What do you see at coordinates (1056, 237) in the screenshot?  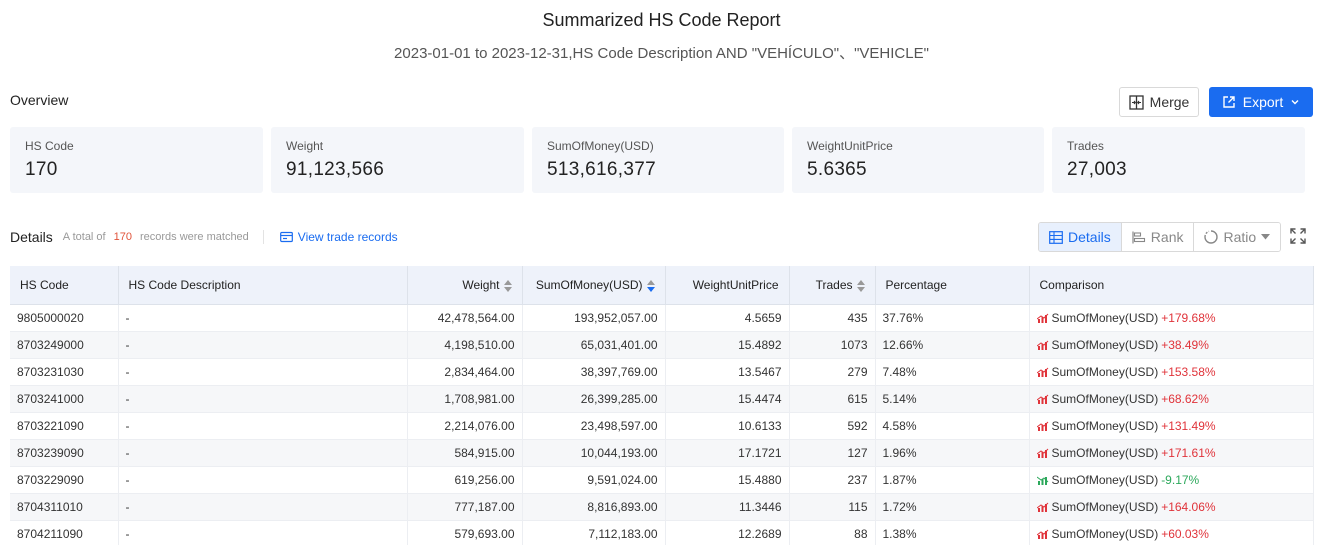 I see `table-icon` at bounding box center [1056, 237].